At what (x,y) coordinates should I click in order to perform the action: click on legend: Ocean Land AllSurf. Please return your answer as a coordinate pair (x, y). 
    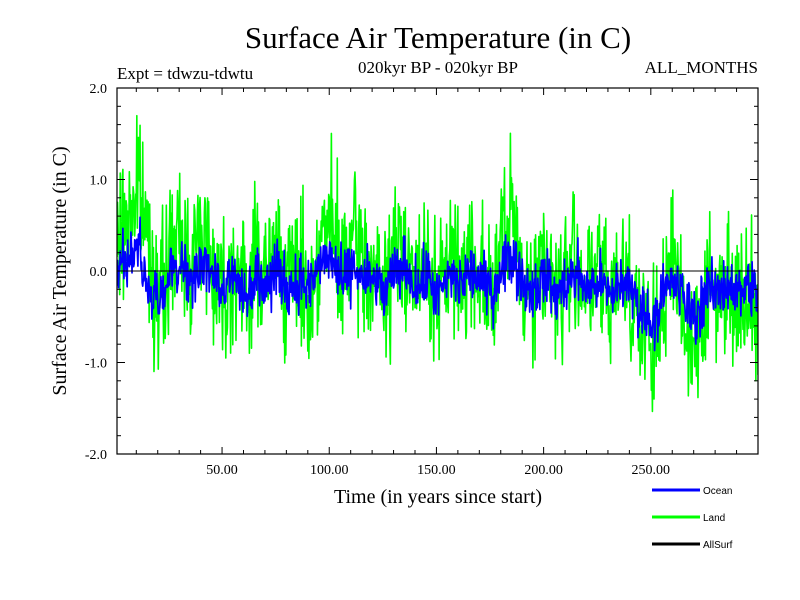
    Looking at the image, I should click on (692, 518).